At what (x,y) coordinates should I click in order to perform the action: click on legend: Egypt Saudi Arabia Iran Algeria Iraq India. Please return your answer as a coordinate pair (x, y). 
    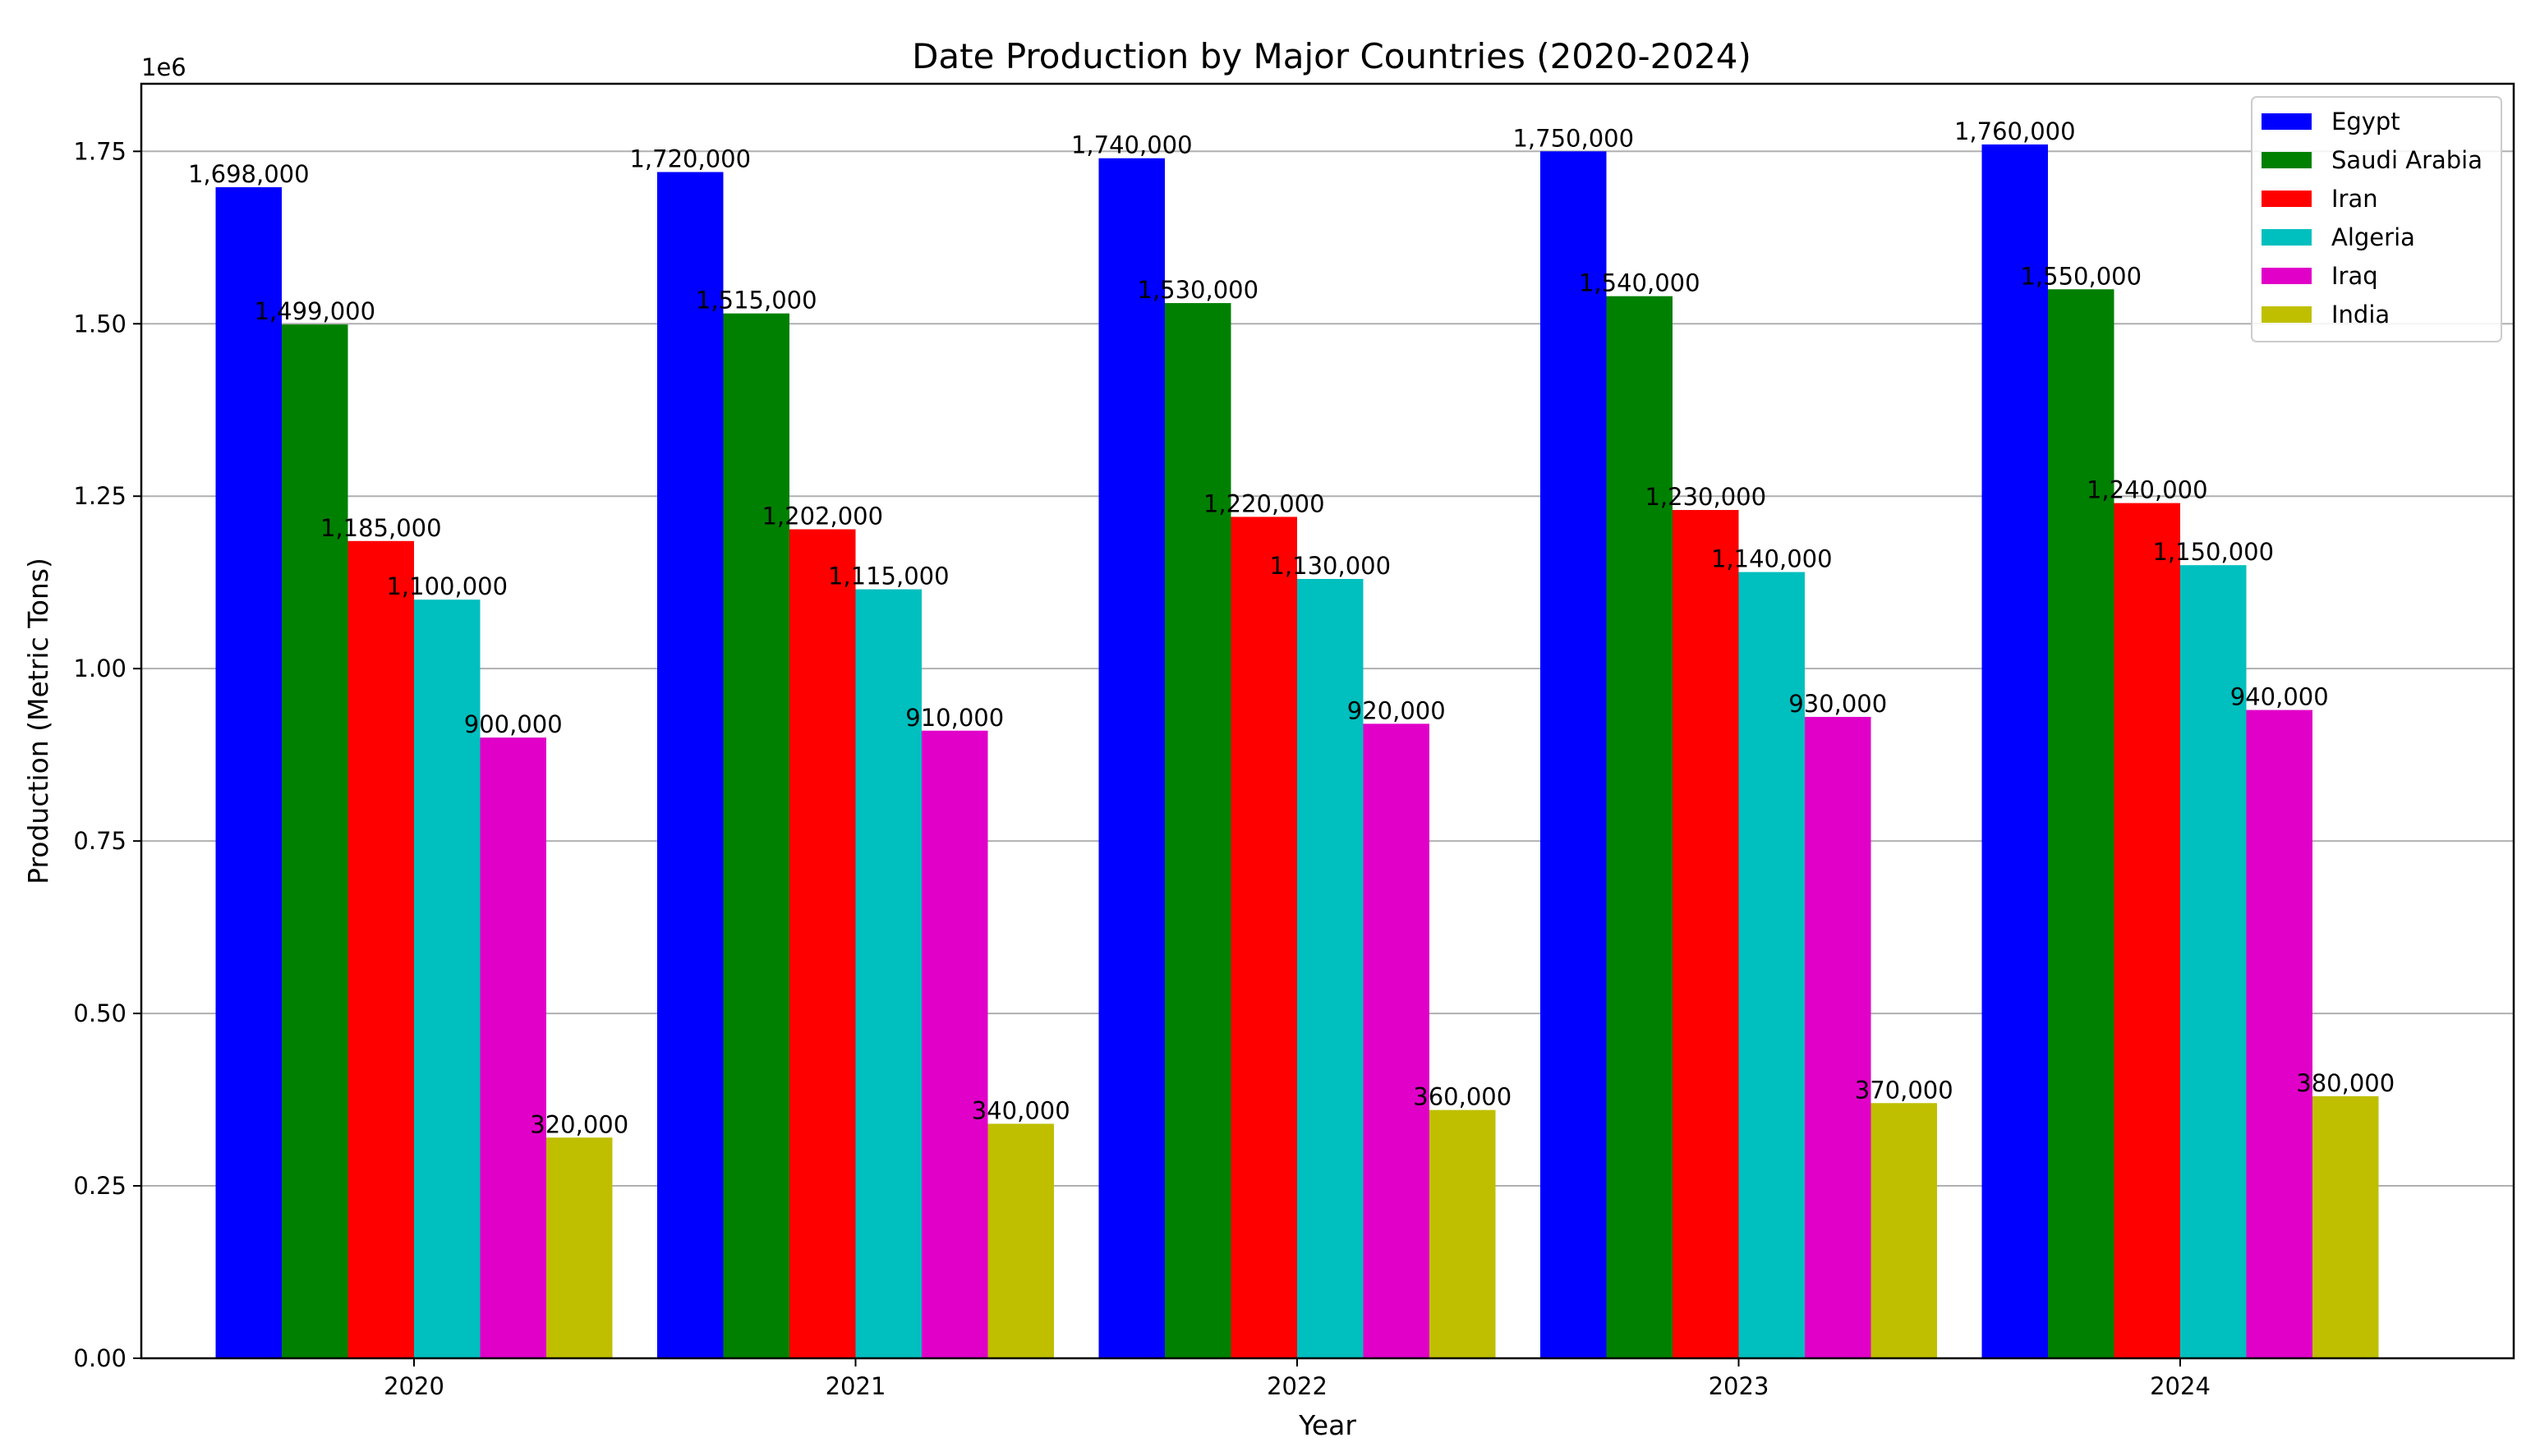
    Looking at the image, I should click on (2376, 219).